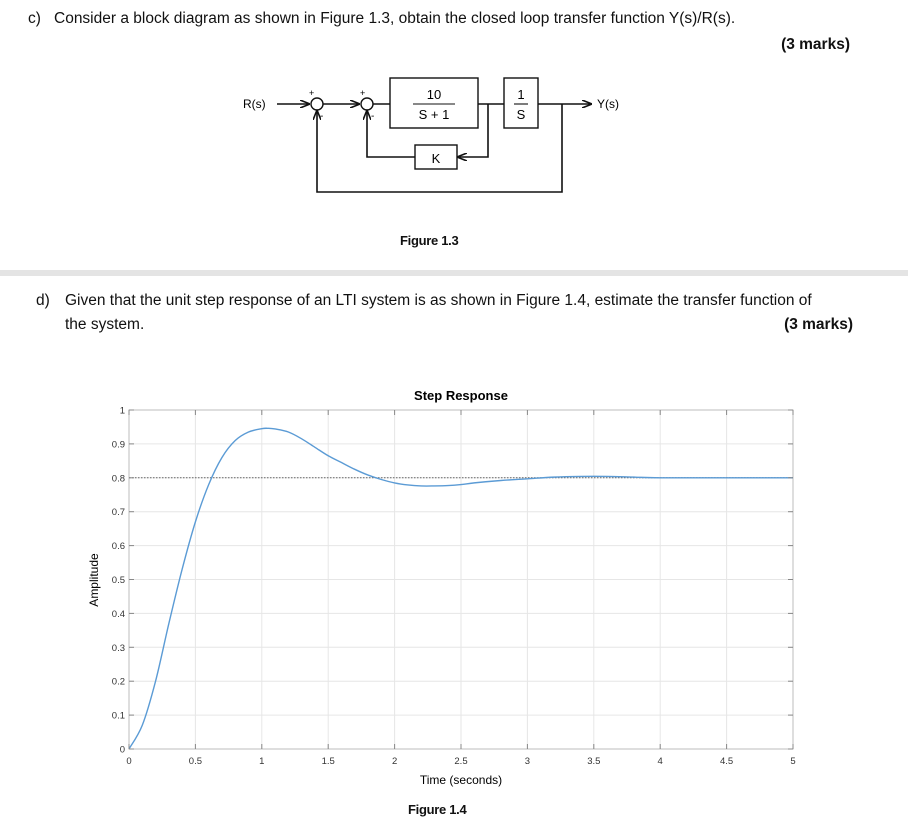  I want to click on chart-y-axis-label: Amplitude, so click(94, 580).